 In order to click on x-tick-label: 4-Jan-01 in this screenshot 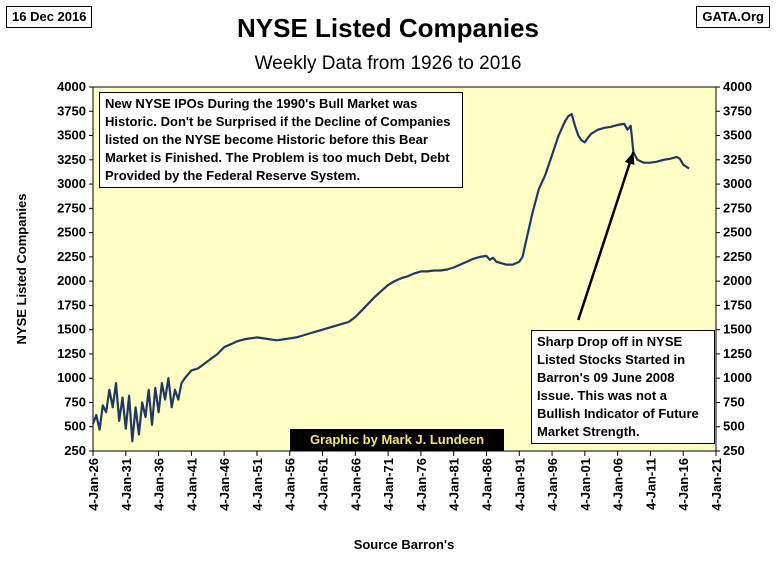, I will do `click(585, 484)`.